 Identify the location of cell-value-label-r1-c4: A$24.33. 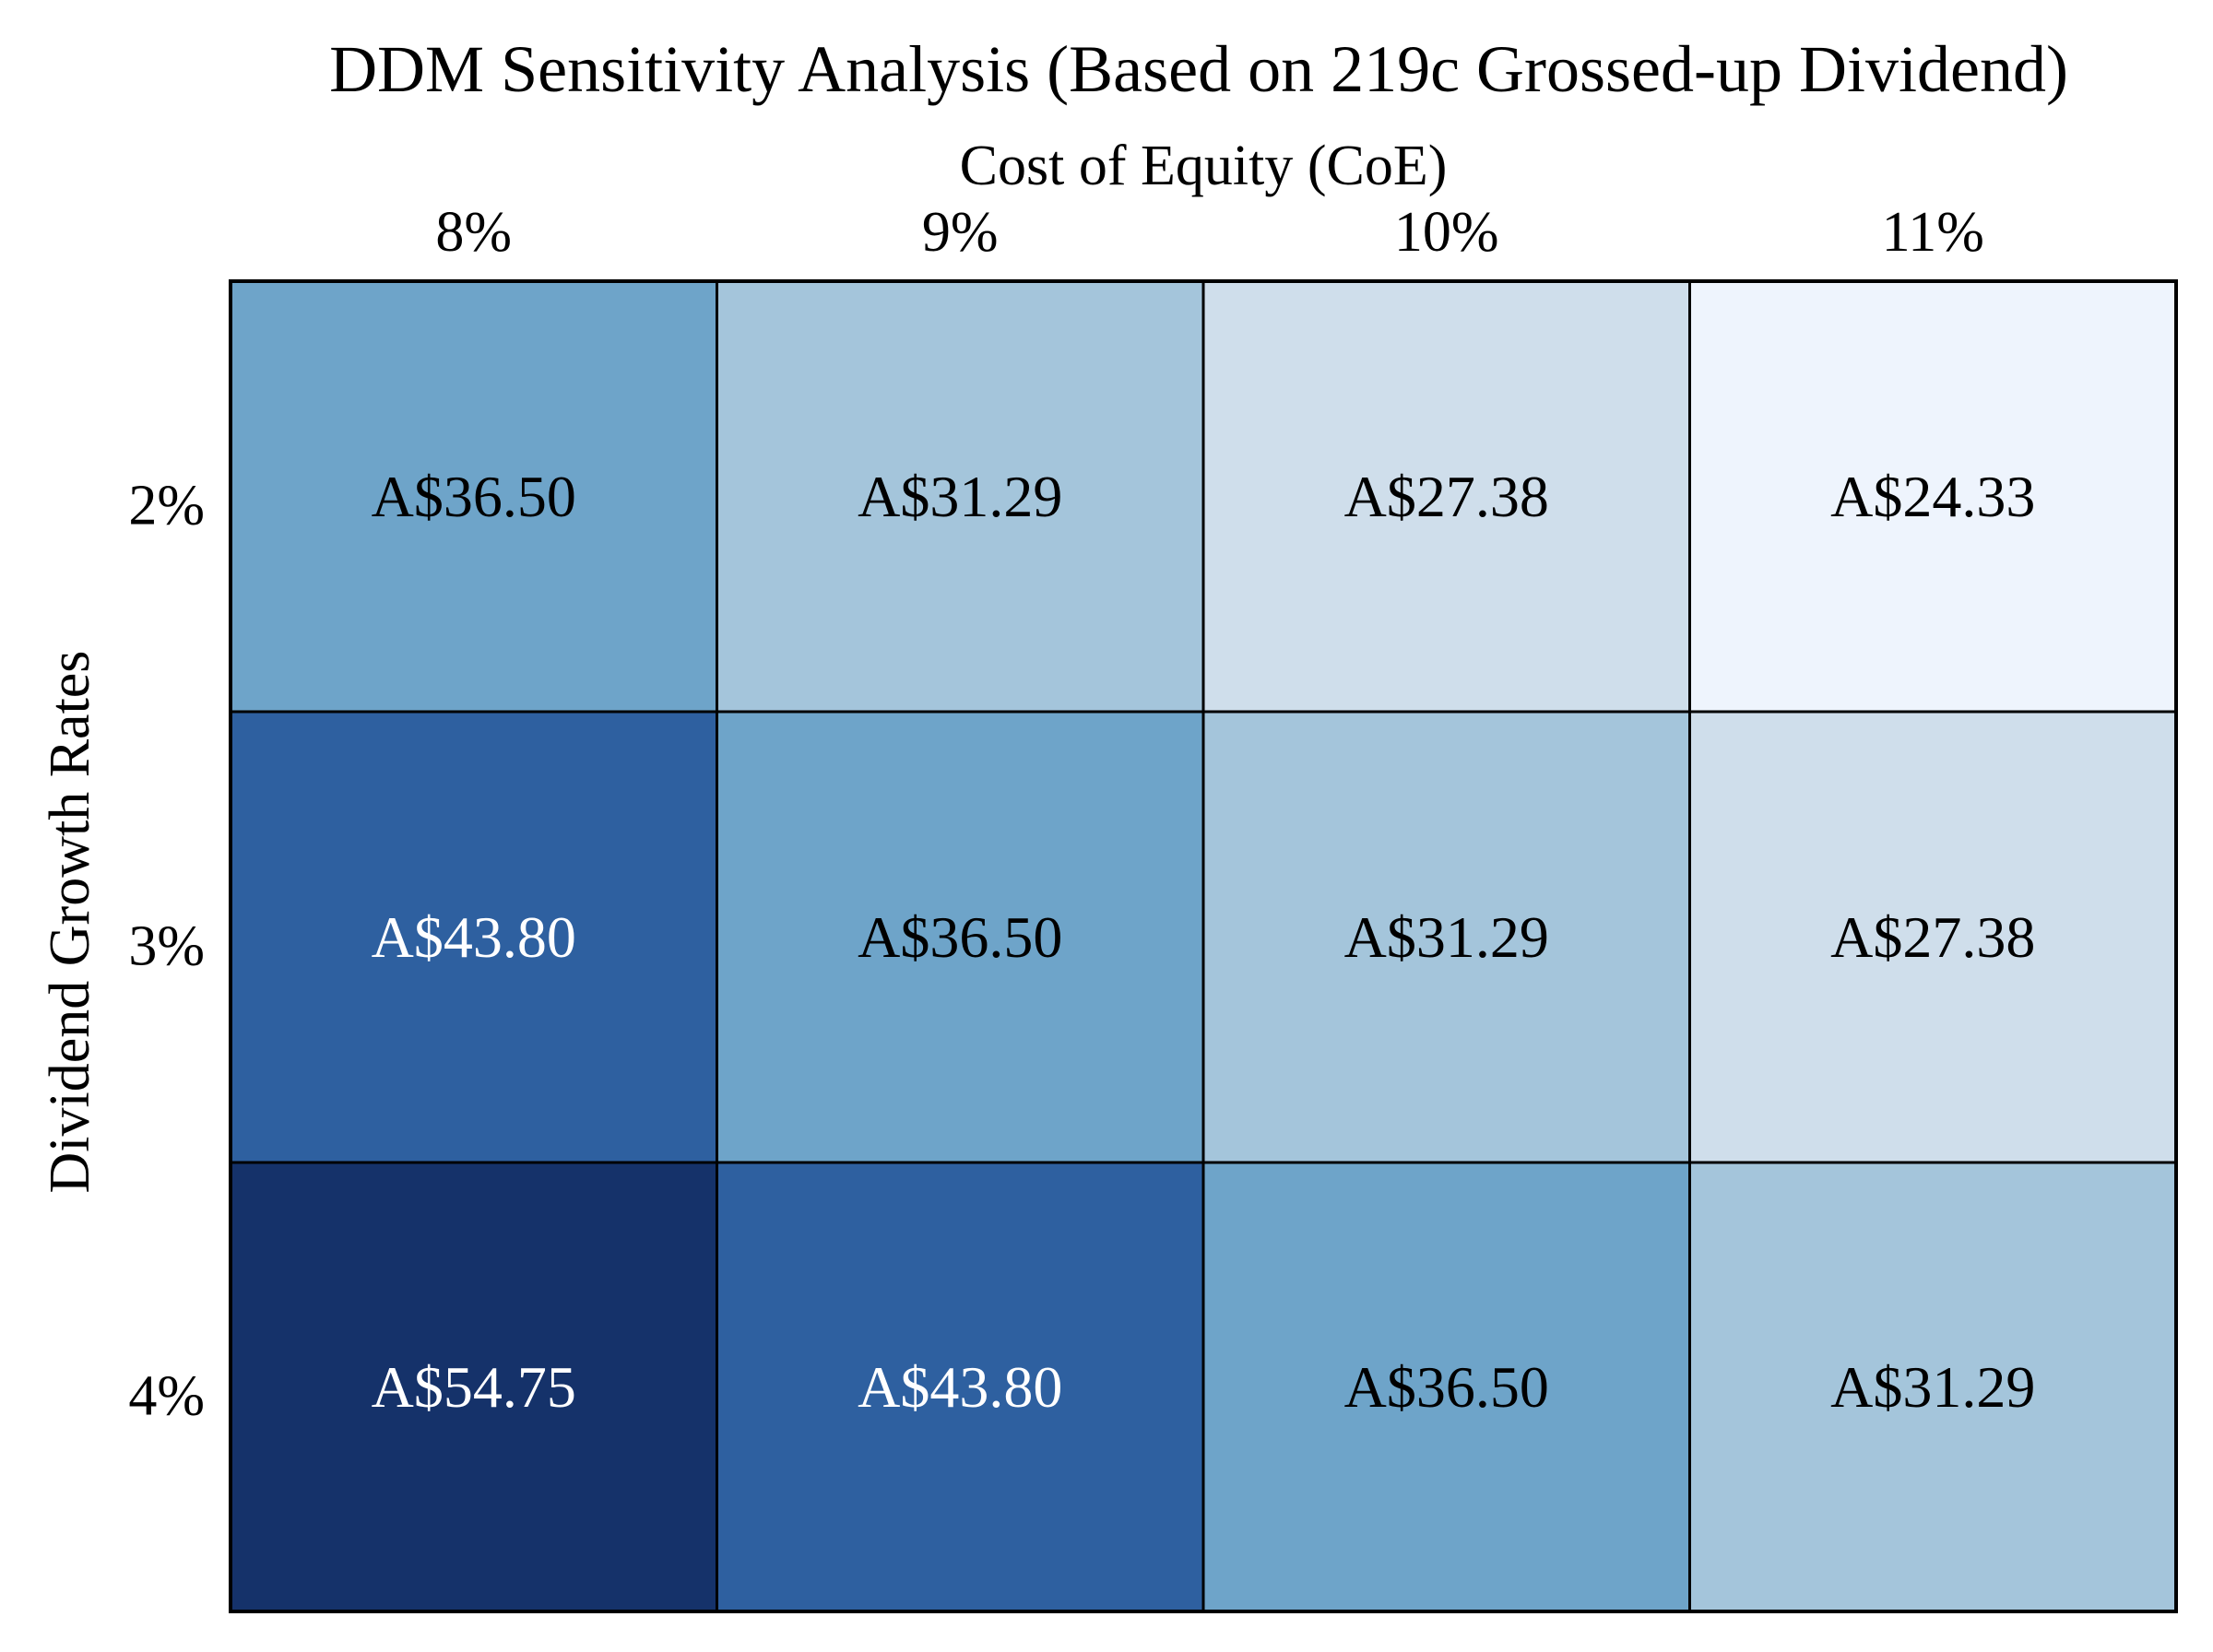
(1932, 496).